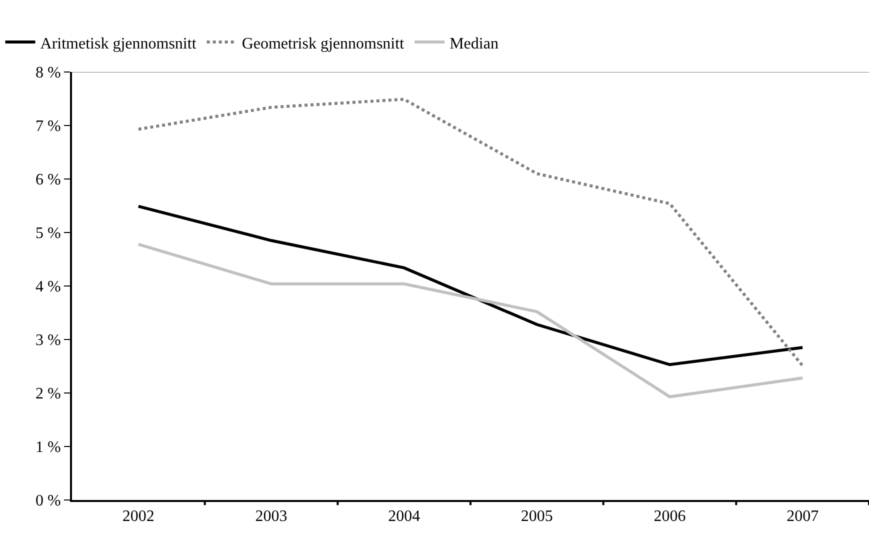  Describe the element at coordinates (271, 517) in the screenshot. I see `x-tick-label: 2003` at that location.